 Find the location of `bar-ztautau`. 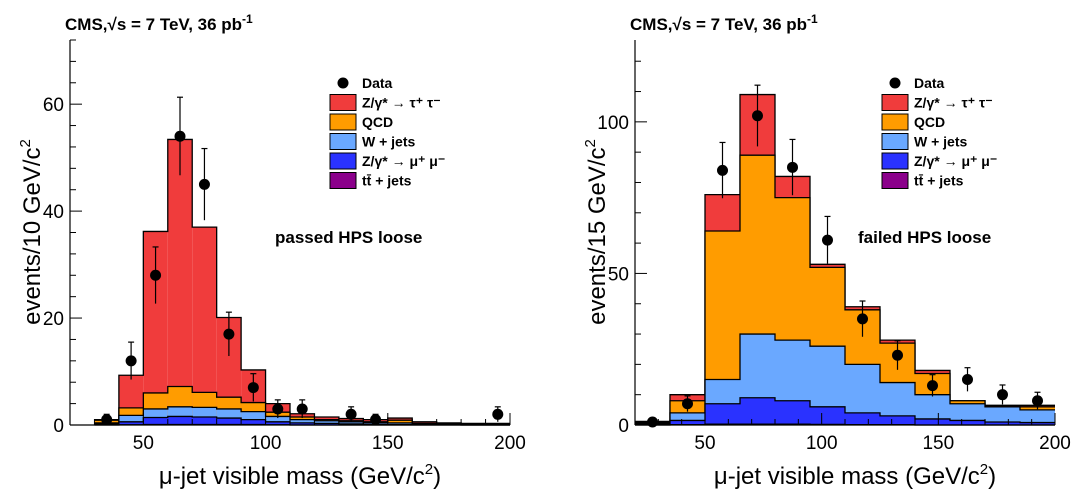

bar-ztautau is located at coordinates (180, 282).